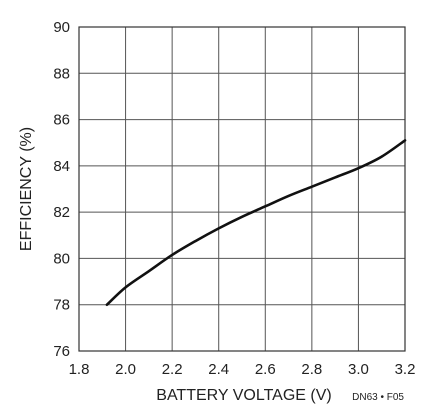 The height and width of the screenshot is (415, 435). What do you see at coordinates (242, 369) in the screenshot?
I see `x-tick-labels: 1.8 2.0 2.2 2.4 2.6 2.8 3.0 3.2` at bounding box center [242, 369].